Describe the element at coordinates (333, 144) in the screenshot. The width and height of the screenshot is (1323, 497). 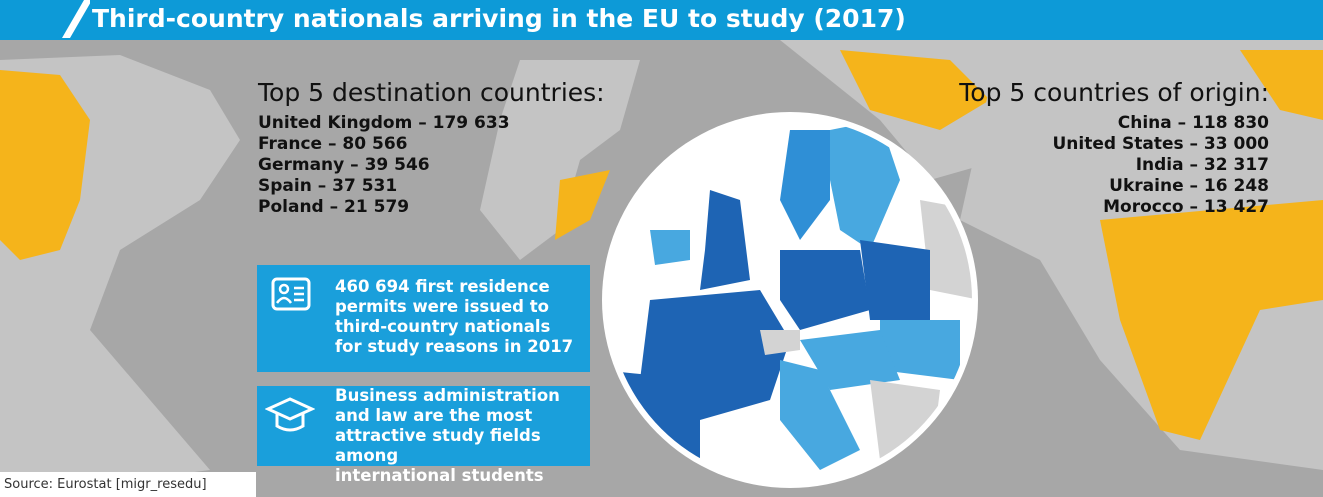
I see `destination-item: France – 80 566` at that location.